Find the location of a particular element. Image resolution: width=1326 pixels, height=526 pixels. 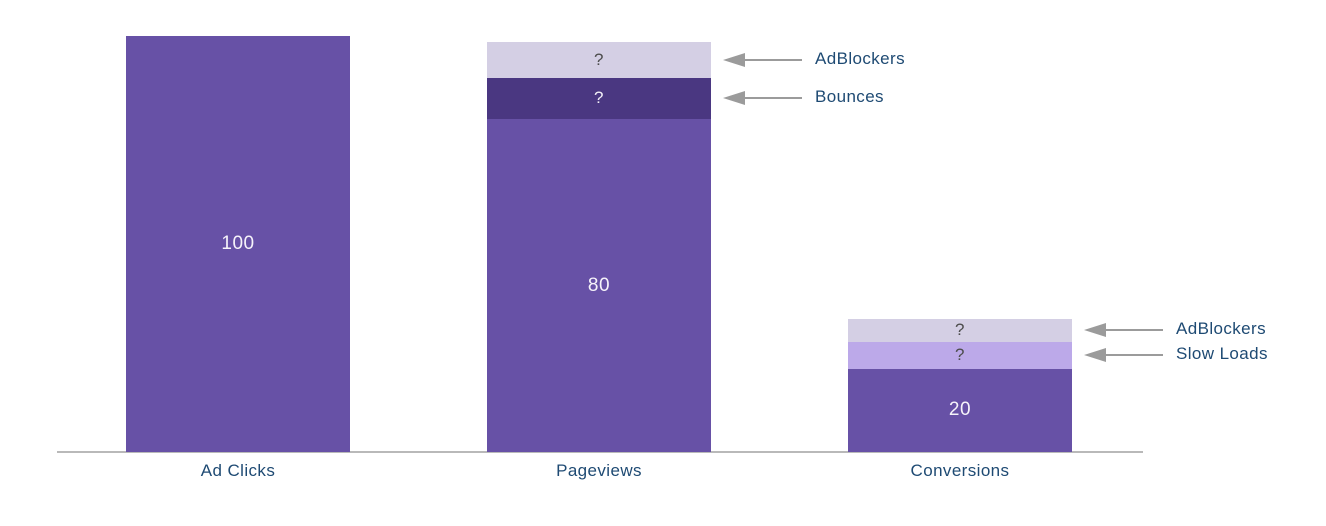

bar-pageviews: ?? 80 is located at coordinates (599, 247).